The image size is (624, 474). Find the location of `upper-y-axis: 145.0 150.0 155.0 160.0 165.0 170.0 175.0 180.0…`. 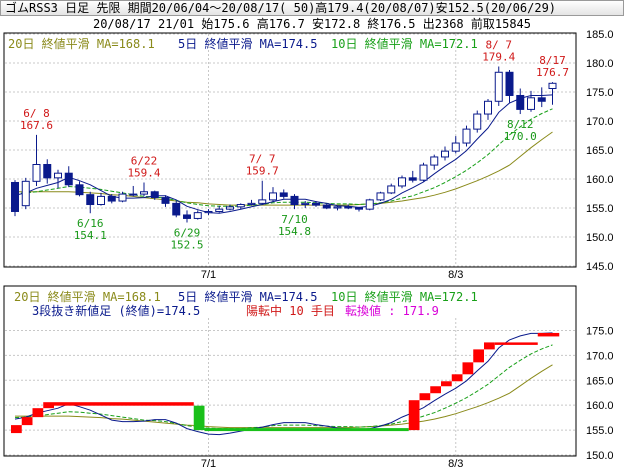

upper-y-axis: 145.0 150.0 155.0 160.0 165.0 170.0 175.0 180.0… is located at coordinates (600, 151).